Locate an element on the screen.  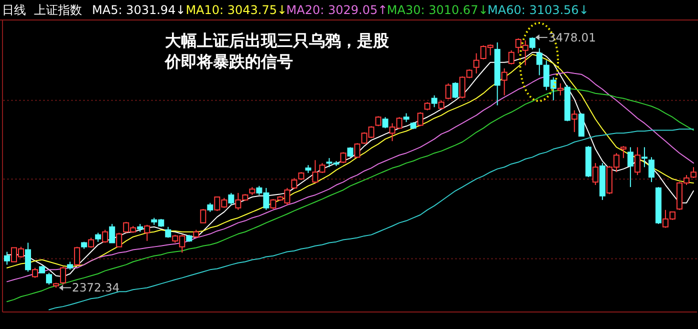
chart-title: 日线 is located at coordinates (14, 10).